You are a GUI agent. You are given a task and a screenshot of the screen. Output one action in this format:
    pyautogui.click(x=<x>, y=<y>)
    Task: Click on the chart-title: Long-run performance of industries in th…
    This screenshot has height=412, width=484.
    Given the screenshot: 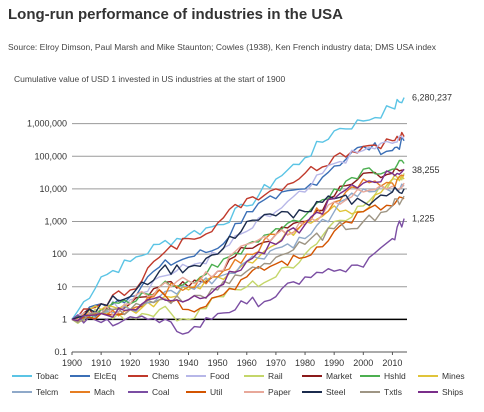 What is the action you would take?
    pyautogui.click(x=176, y=14)
    